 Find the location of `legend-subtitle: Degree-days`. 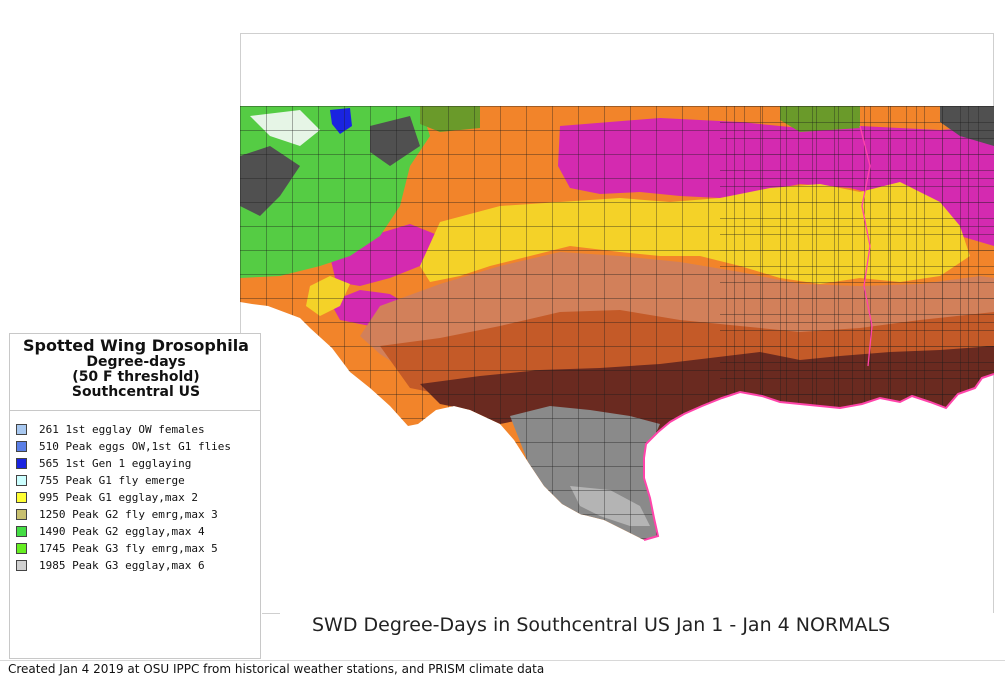

legend-subtitle: Degree-days is located at coordinates (136, 362).